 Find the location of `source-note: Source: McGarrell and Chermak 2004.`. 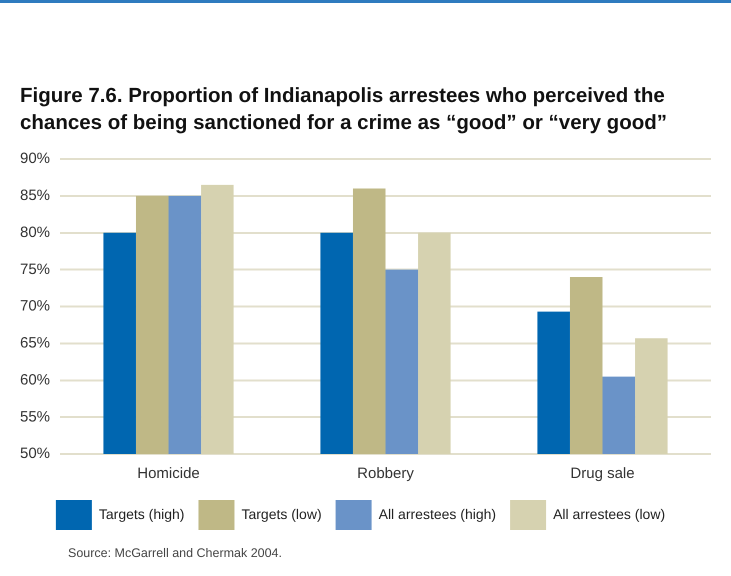

source-note: Source: McGarrell and Chermak 2004. is located at coordinates (175, 553).